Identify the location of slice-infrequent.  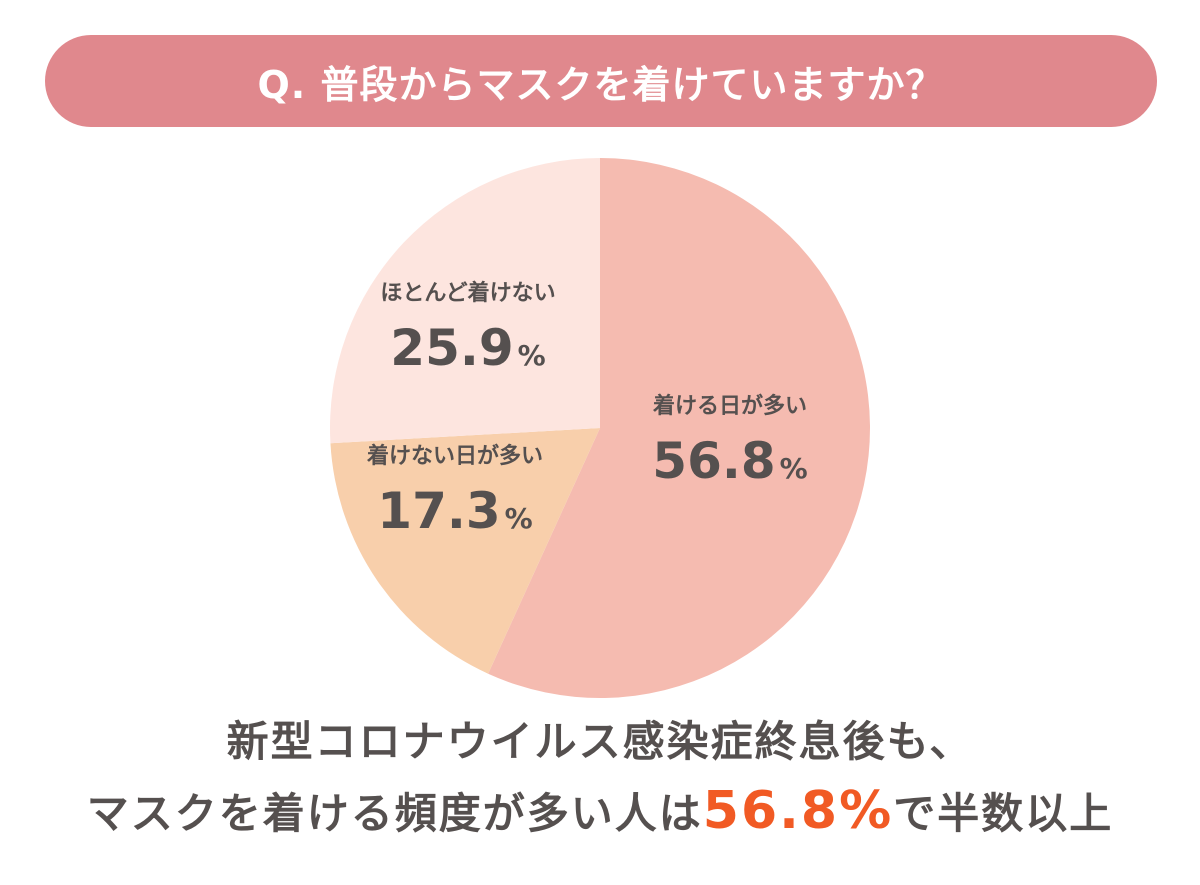
(465, 551).